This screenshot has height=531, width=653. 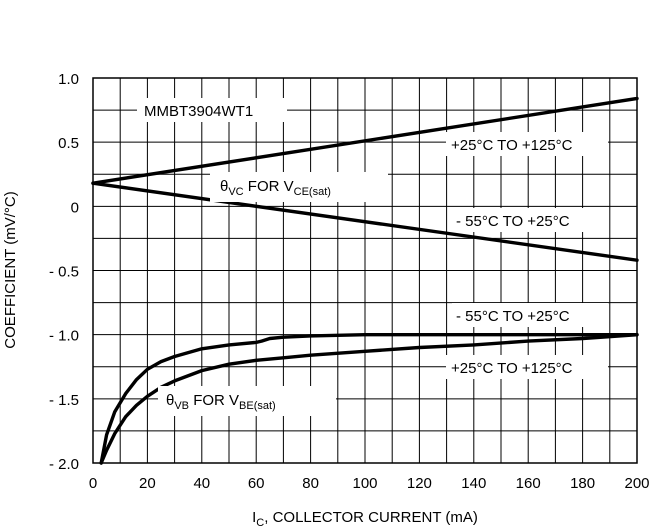 What do you see at coordinates (75, 207) in the screenshot?
I see `y-tick-label: 0` at bounding box center [75, 207].